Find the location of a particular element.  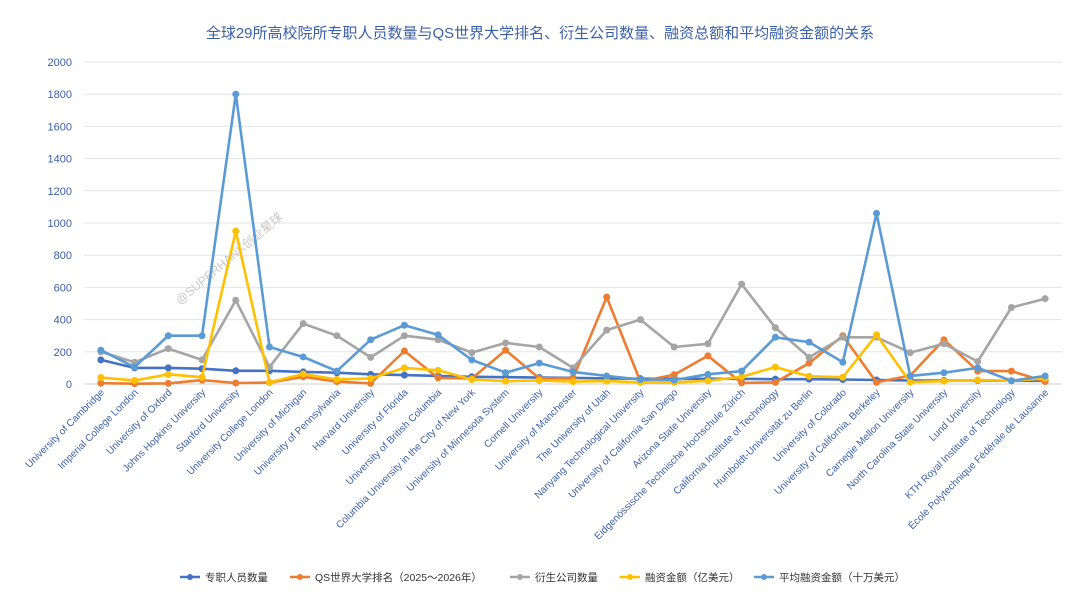

x-tick-label: University of Oxford is located at coordinates (140, 422).